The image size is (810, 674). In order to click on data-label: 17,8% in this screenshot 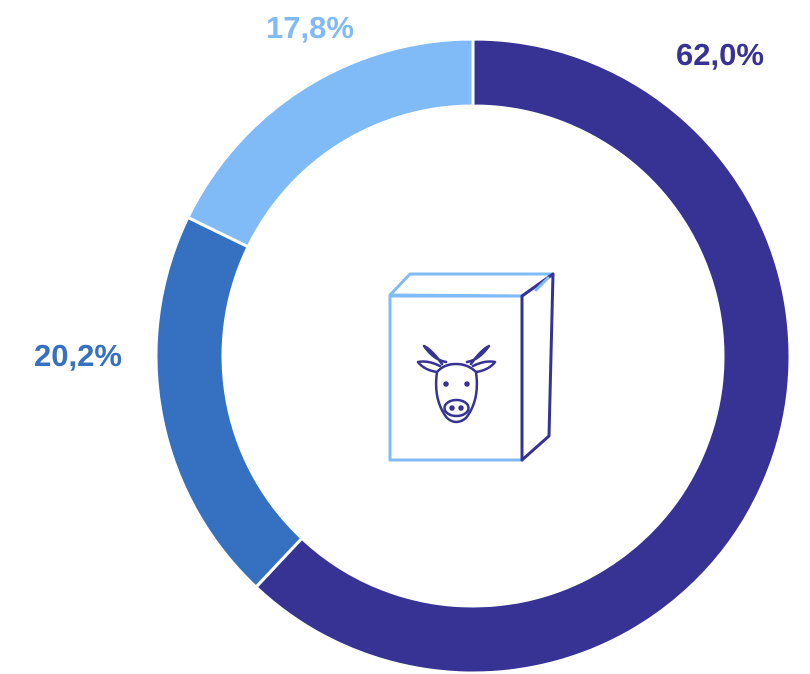, I will do `click(310, 27)`.